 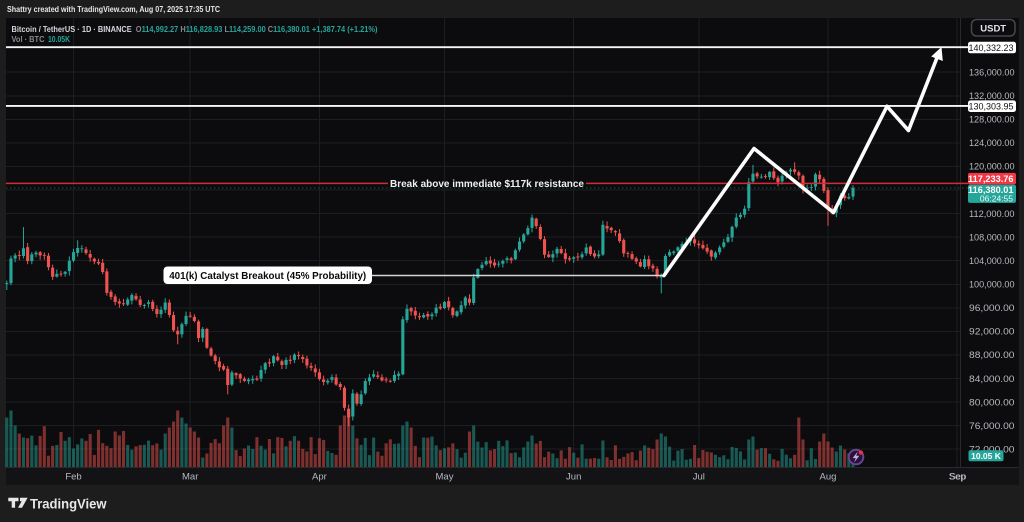 What do you see at coordinates (992, 402) in the screenshot?
I see `svg-text: 80,000.00` at bounding box center [992, 402].